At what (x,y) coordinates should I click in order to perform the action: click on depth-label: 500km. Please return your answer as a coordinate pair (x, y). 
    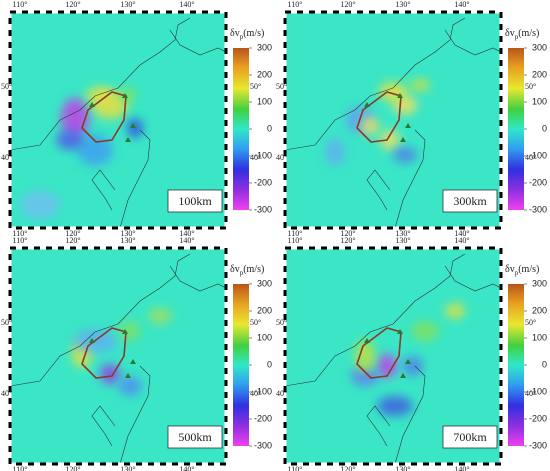
    Looking at the image, I should click on (195, 437).